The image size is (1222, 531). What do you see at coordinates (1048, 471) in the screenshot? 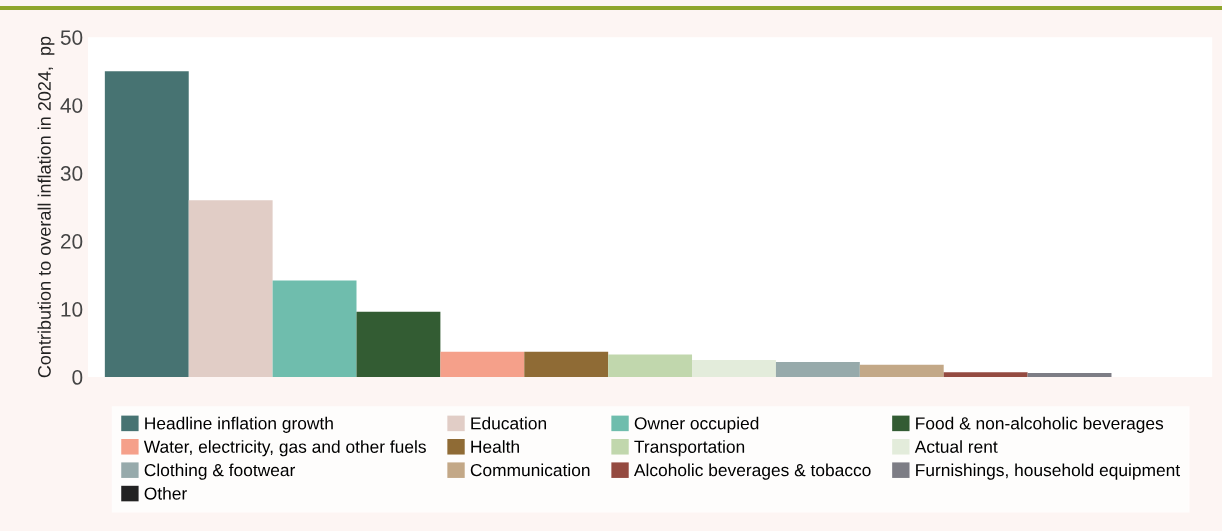
I see `legend-label: Furnishings, household equipment` at bounding box center [1048, 471].